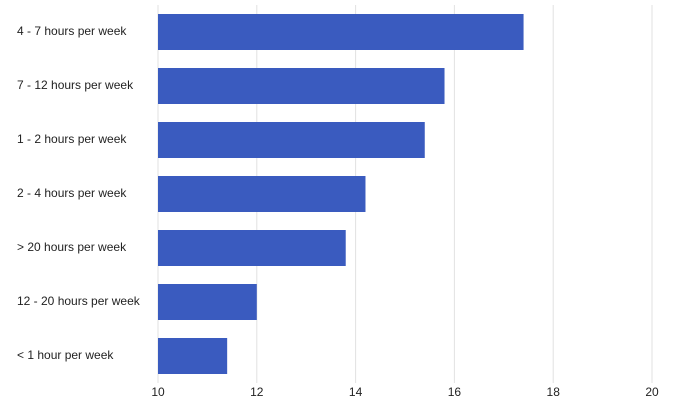 This screenshot has width=679, height=408. What do you see at coordinates (356, 392) in the screenshot?
I see `x-tick-label: 14` at bounding box center [356, 392].